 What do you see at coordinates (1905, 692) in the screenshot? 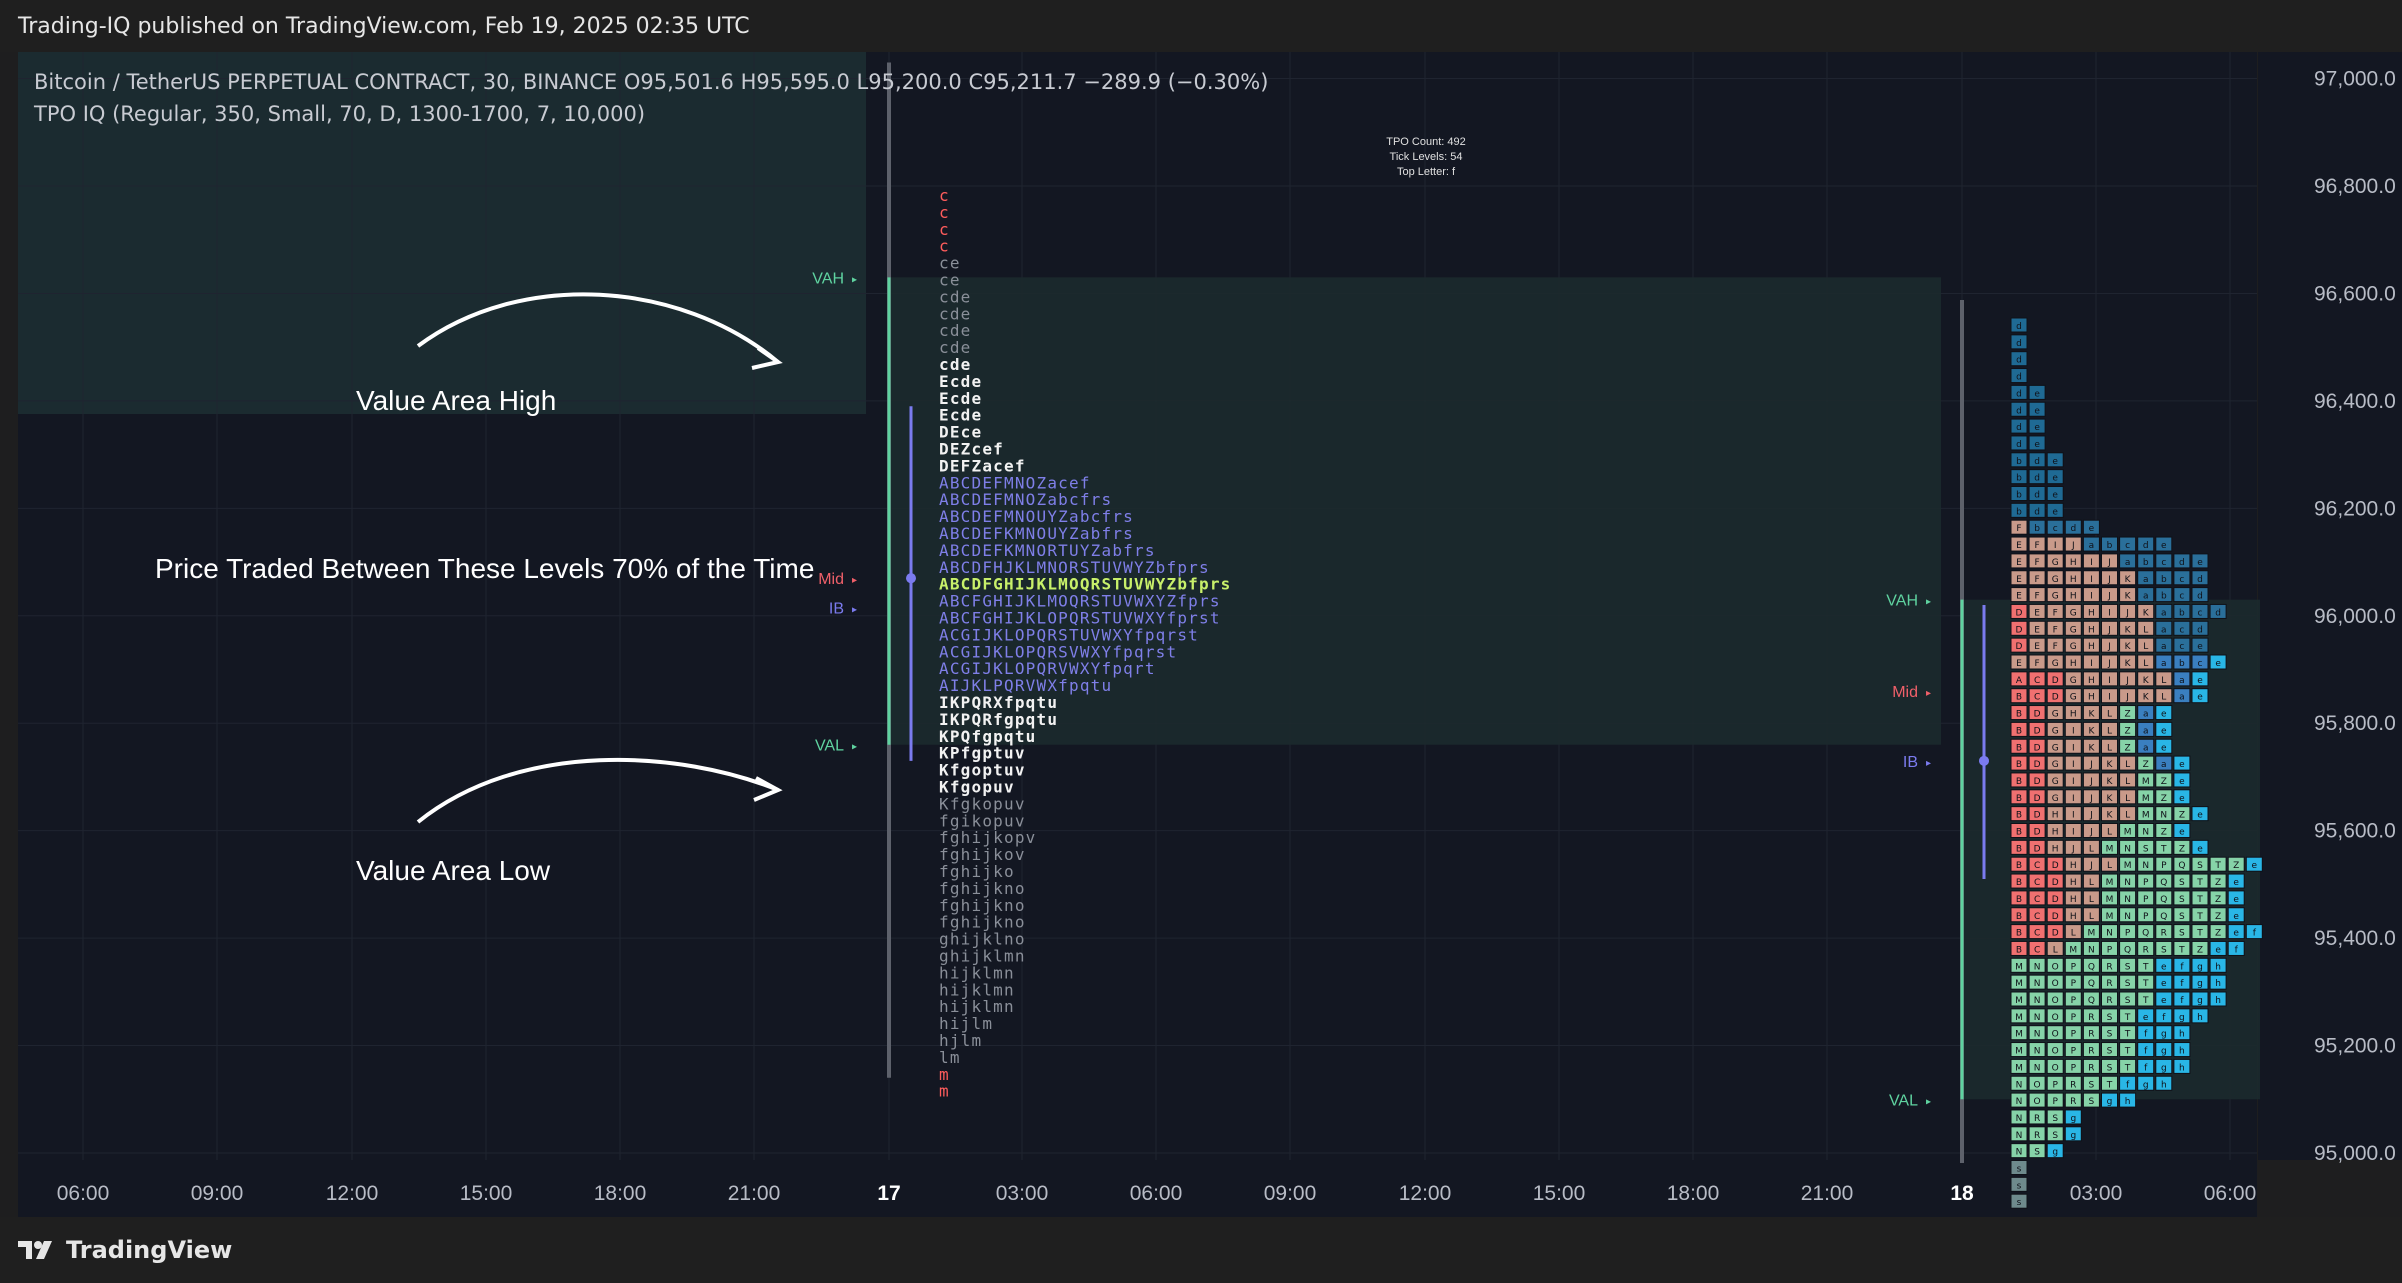
I see `mid-label-2: Mid` at bounding box center [1905, 692].